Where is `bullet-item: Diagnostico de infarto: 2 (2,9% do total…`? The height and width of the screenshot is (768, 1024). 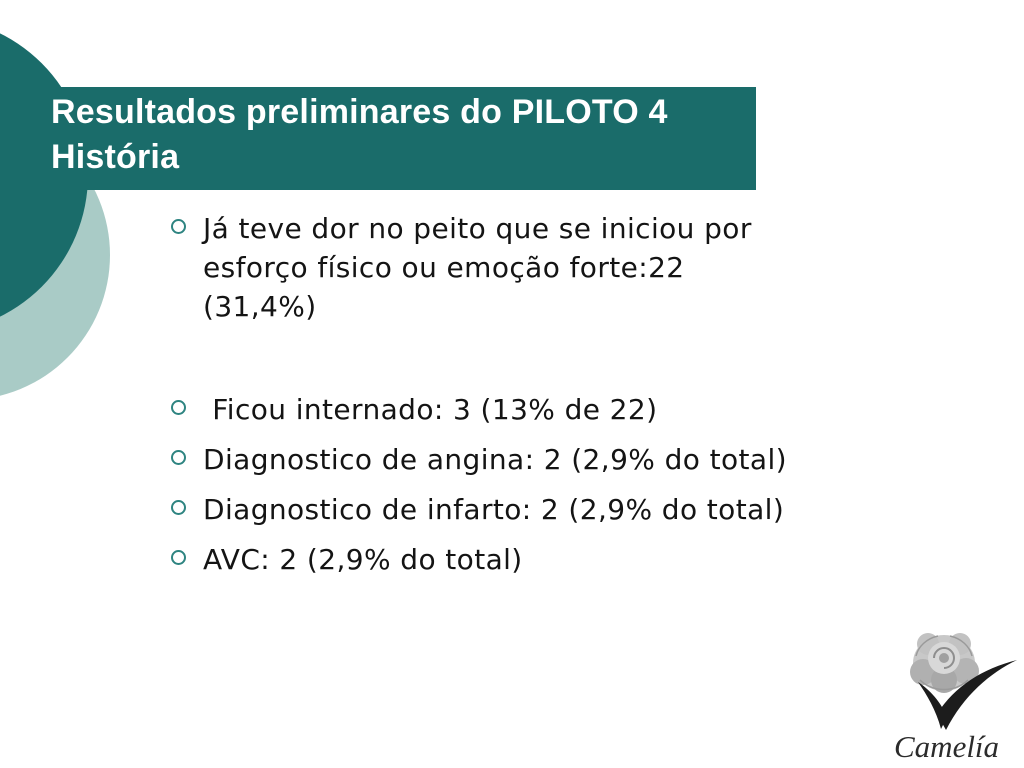
bullet-item: Diagnostico de infarto: 2 (2,9% do total… is located at coordinates (590, 509).